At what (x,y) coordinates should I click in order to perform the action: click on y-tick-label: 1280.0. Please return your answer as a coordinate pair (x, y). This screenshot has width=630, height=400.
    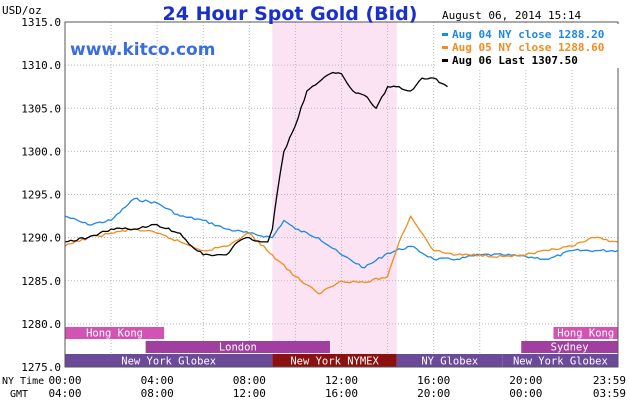
    Looking at the image, I should click on (41, 324).